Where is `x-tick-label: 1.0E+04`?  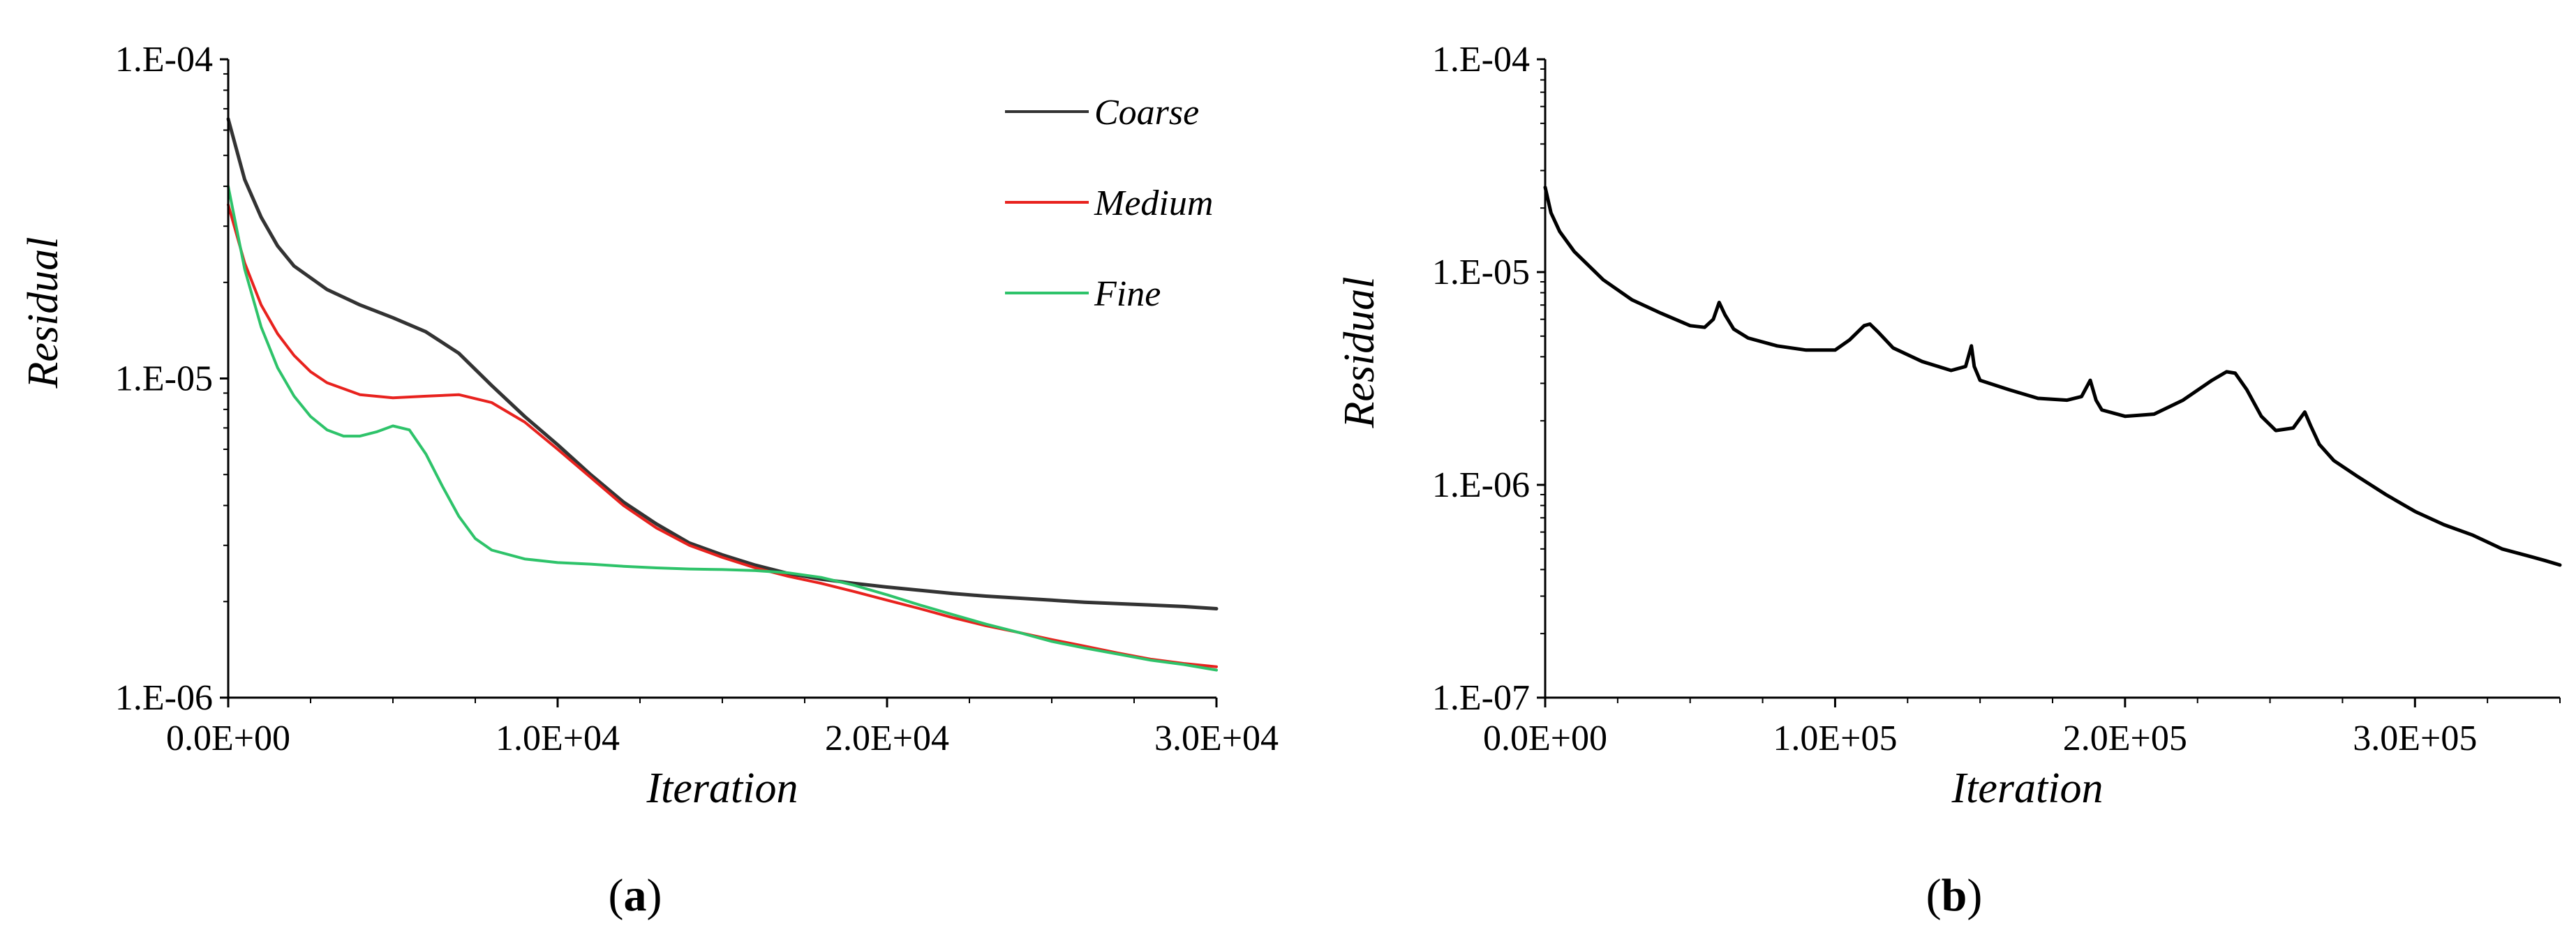
x-tick-label: 1.0E+04 is located at coordinates (558, 738).